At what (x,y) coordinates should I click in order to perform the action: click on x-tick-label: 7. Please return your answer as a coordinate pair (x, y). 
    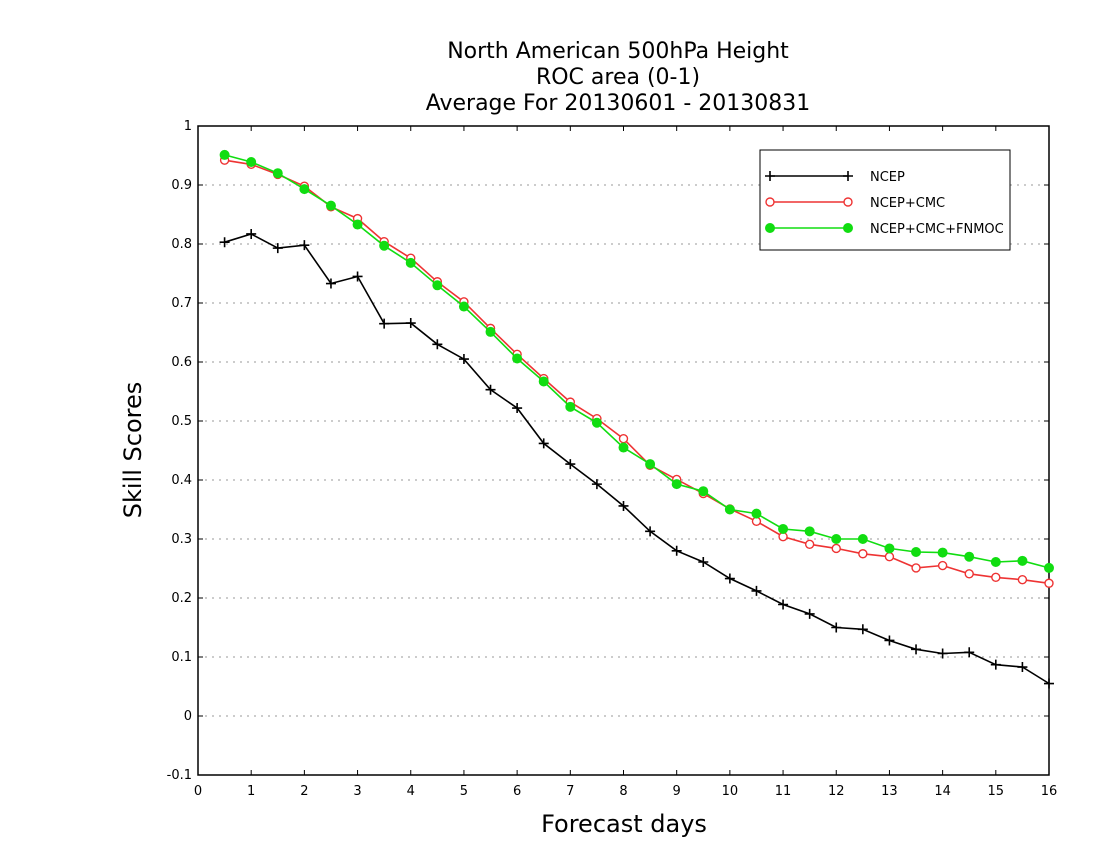
    Looking at the image, I should click on (570, 791).